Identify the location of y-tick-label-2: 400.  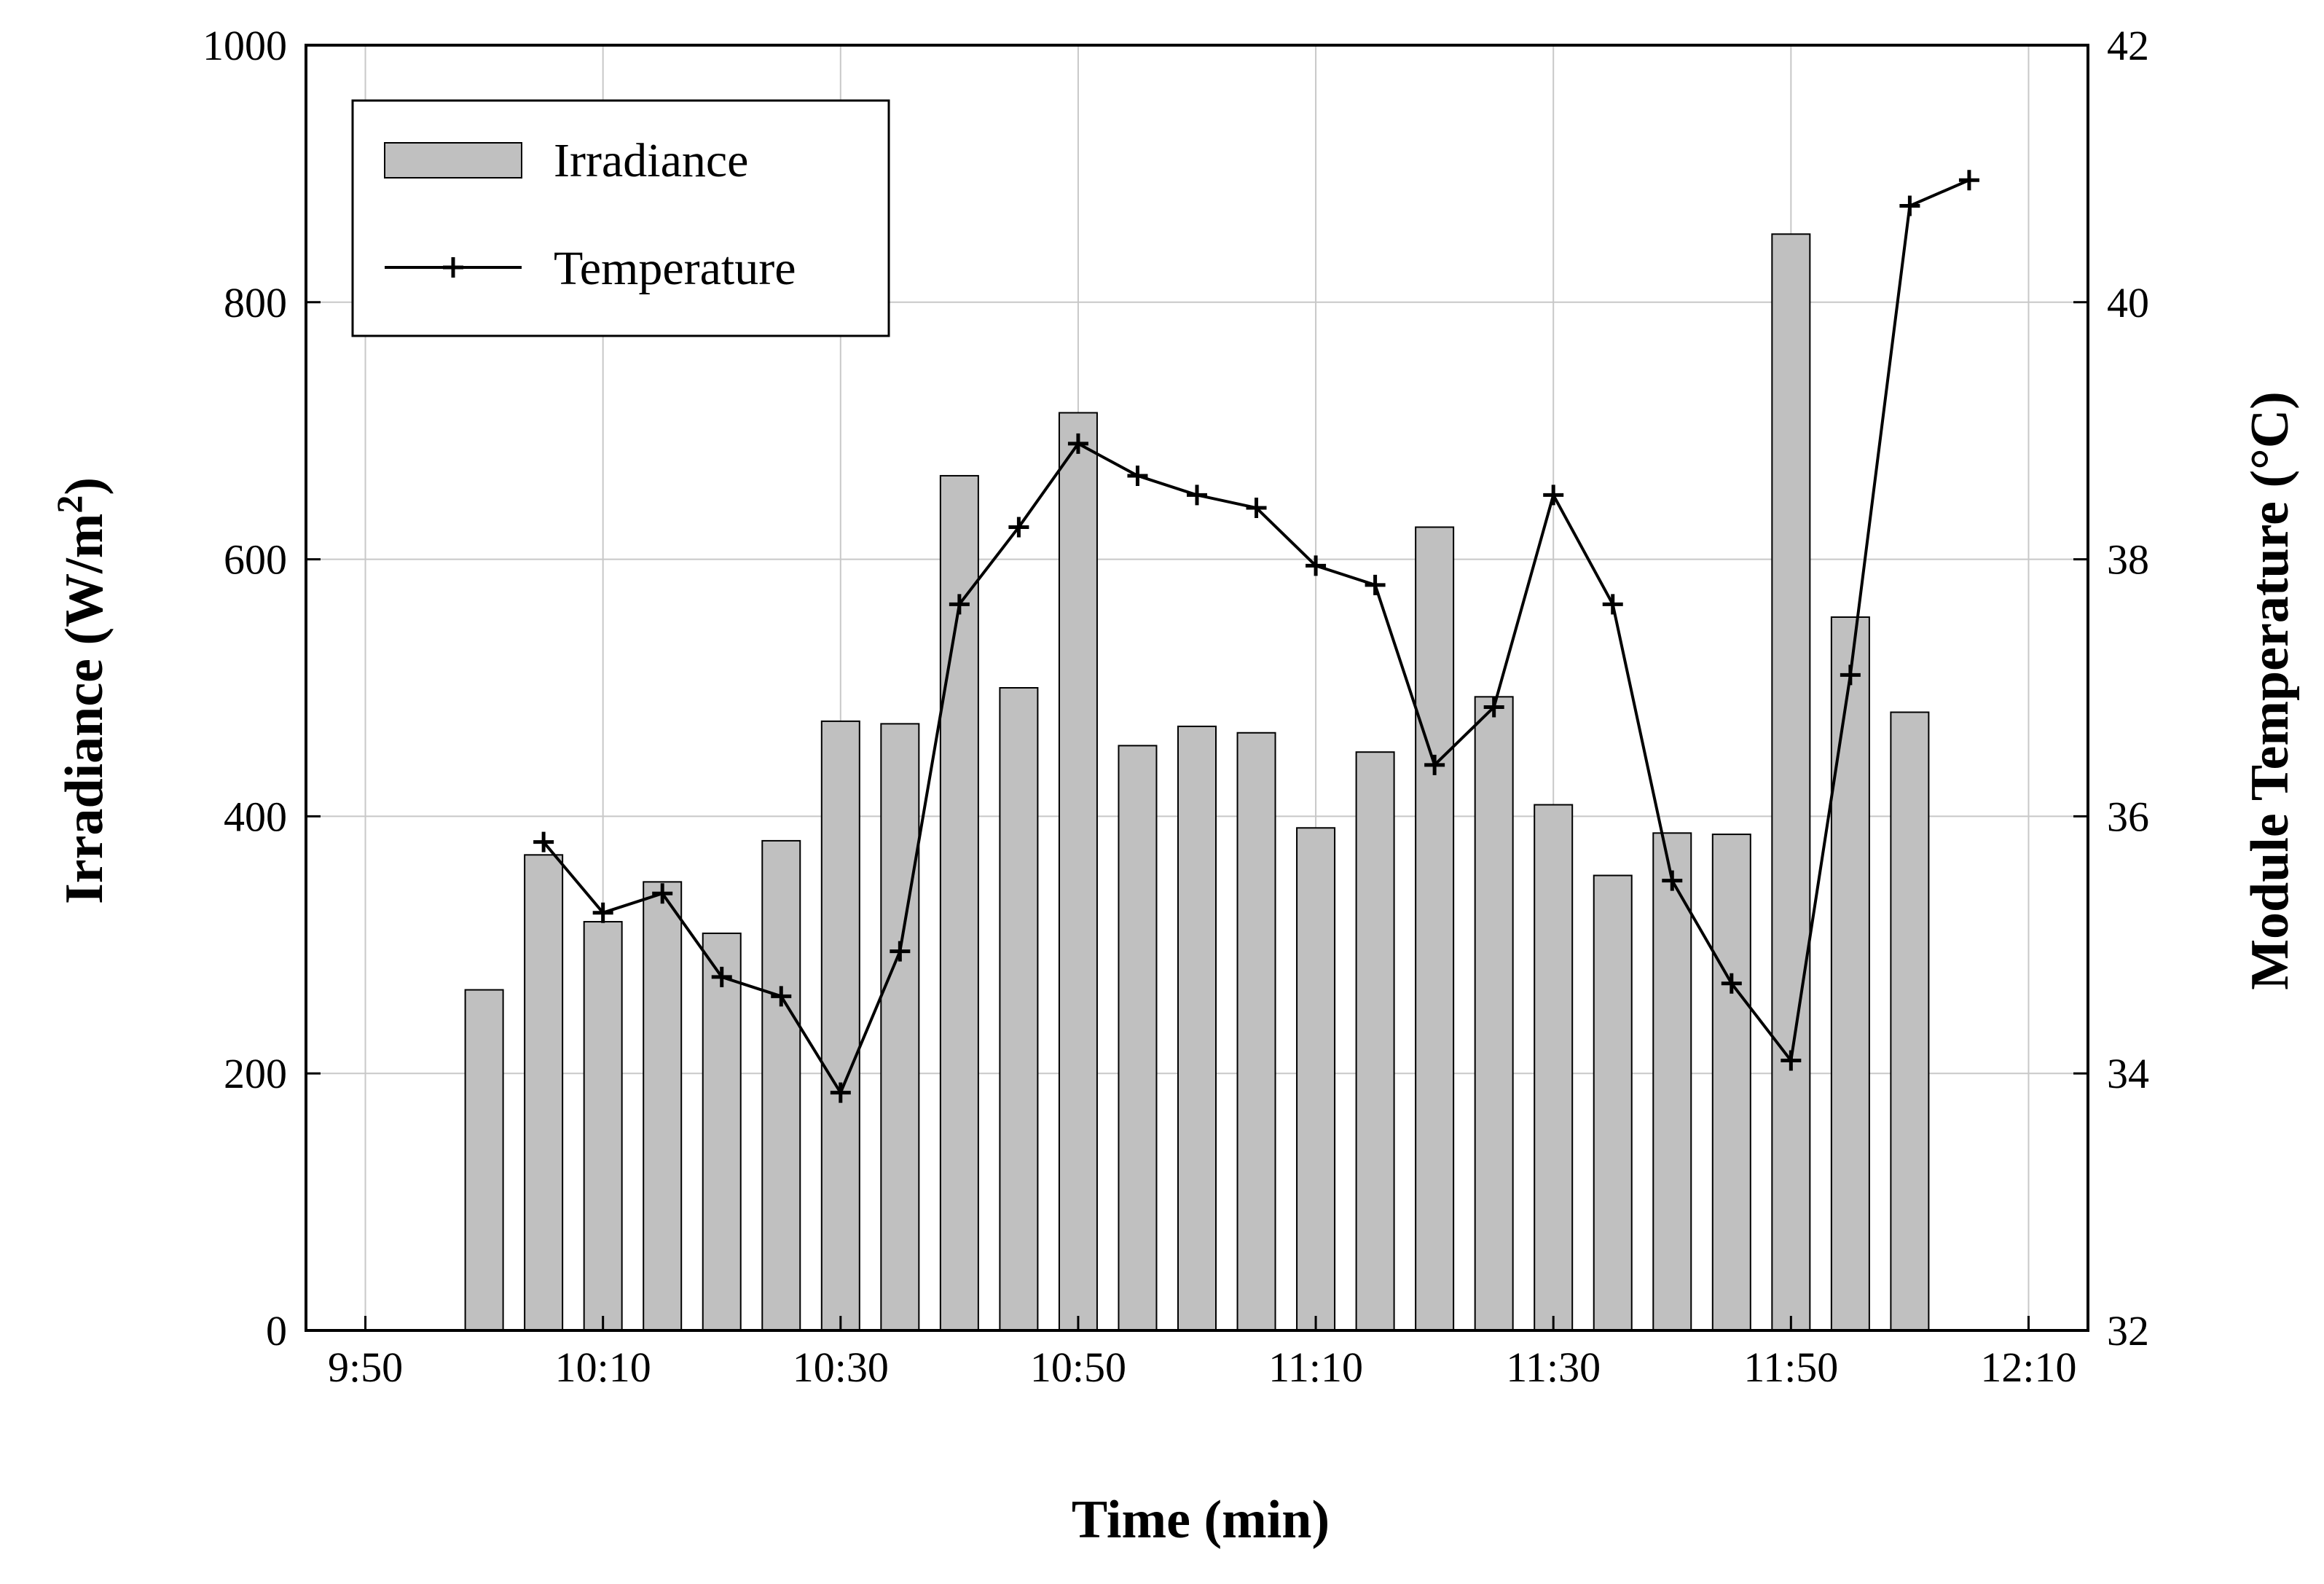
(255, 816).